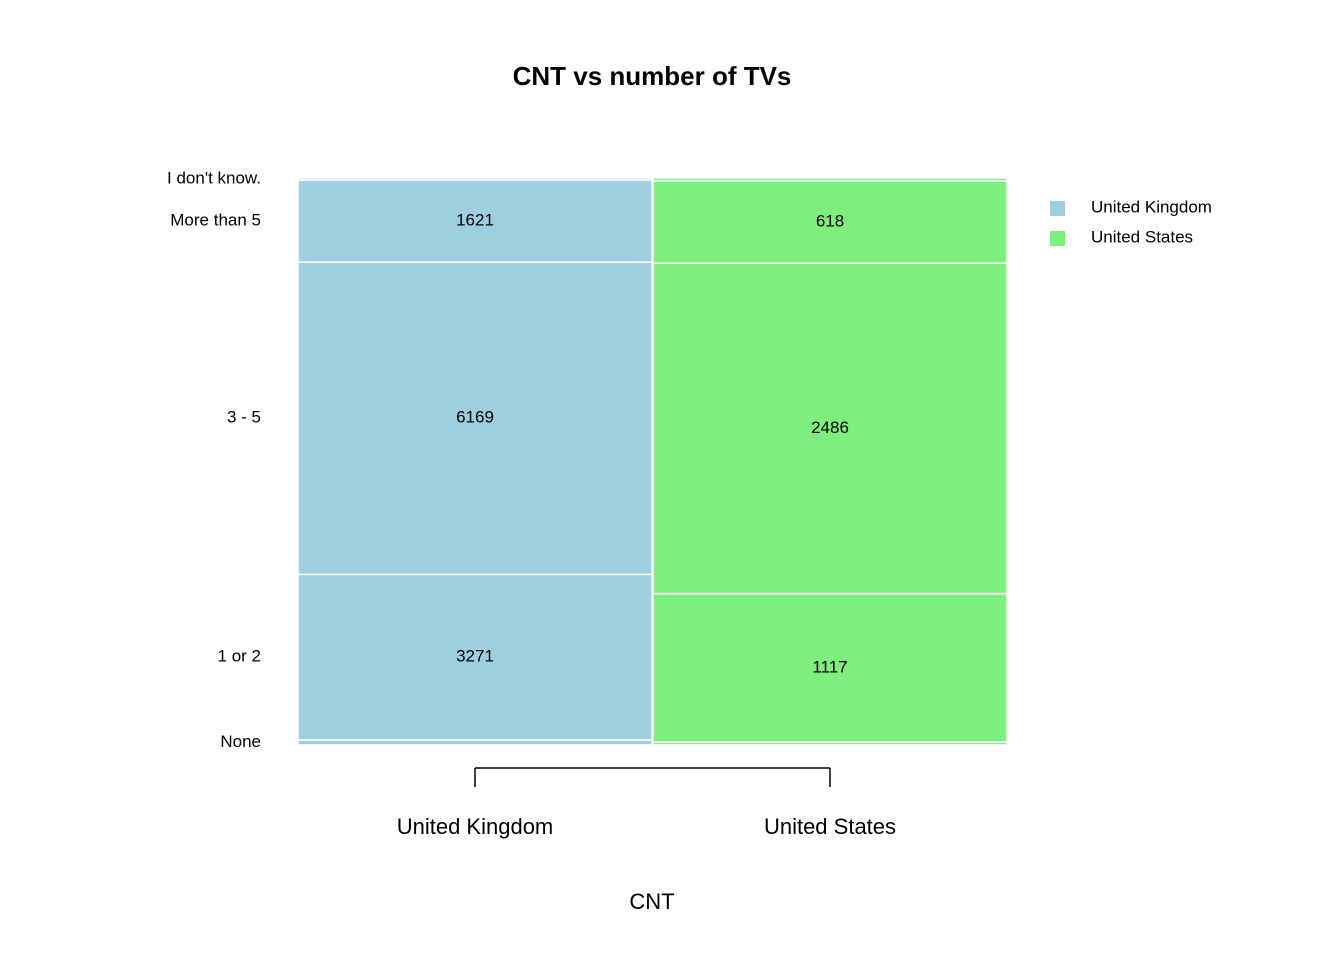 Image resolution: width=1344 pixels, height=960 pixels. I want to click on legend-label: United Kingdom, so click(1151, 206).